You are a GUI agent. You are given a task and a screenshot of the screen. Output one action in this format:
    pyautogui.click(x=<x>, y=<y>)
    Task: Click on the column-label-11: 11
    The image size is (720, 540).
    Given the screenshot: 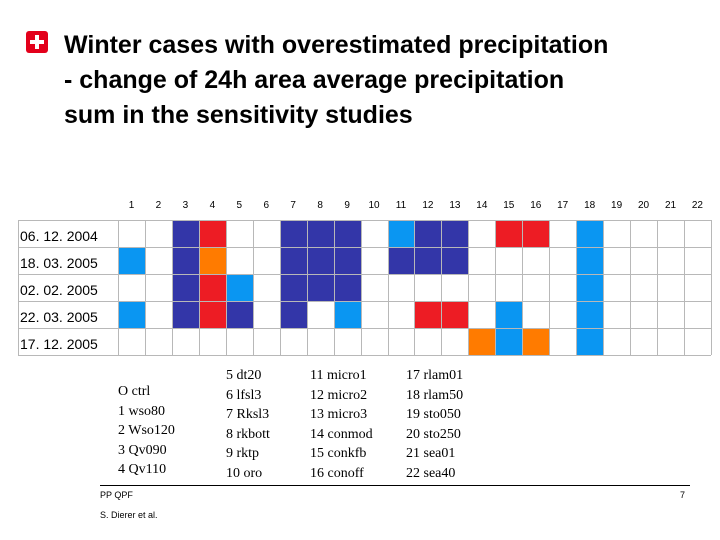 What is the action you would take?
    pyautogui.click(x=401, y=205)
    